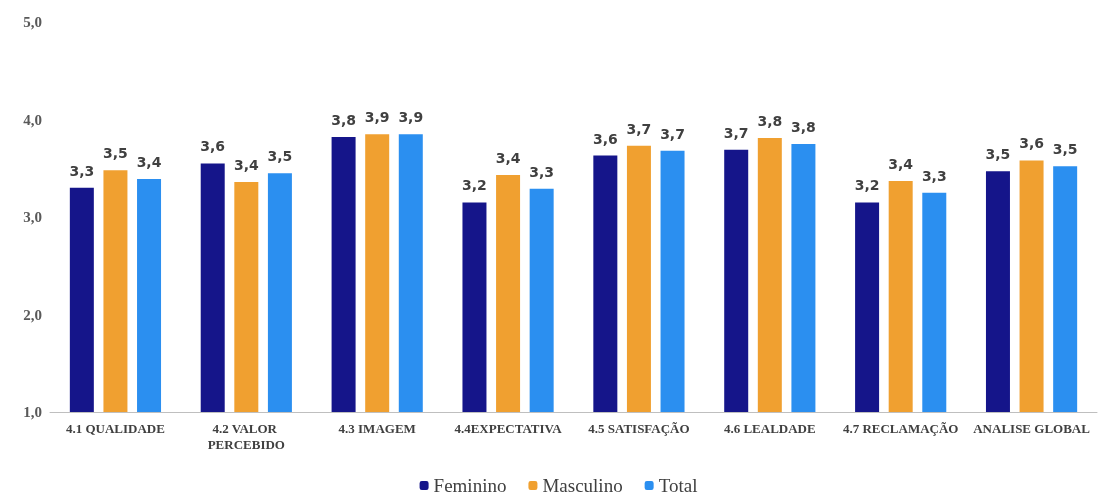 This screenshot has width=1117, height=504. Describe the element at coordinates (678, 485) in the screenshot. I see `legend-label: Total` at that location.